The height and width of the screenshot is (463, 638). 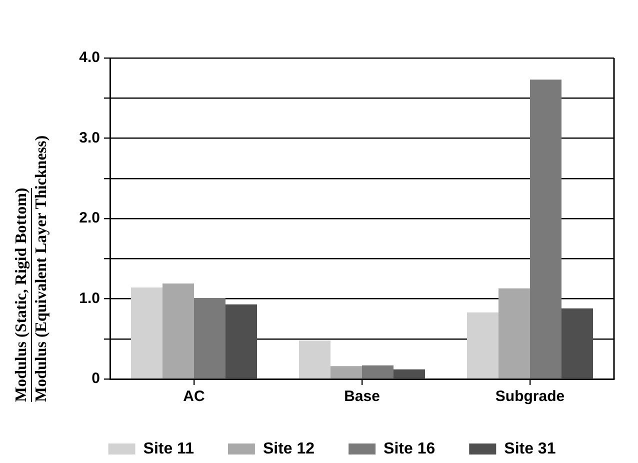 What do you see at coordinates (89, 298) in the screenshot?
I see `y-tick-label: 1.0` at bounding box center [89, 298].